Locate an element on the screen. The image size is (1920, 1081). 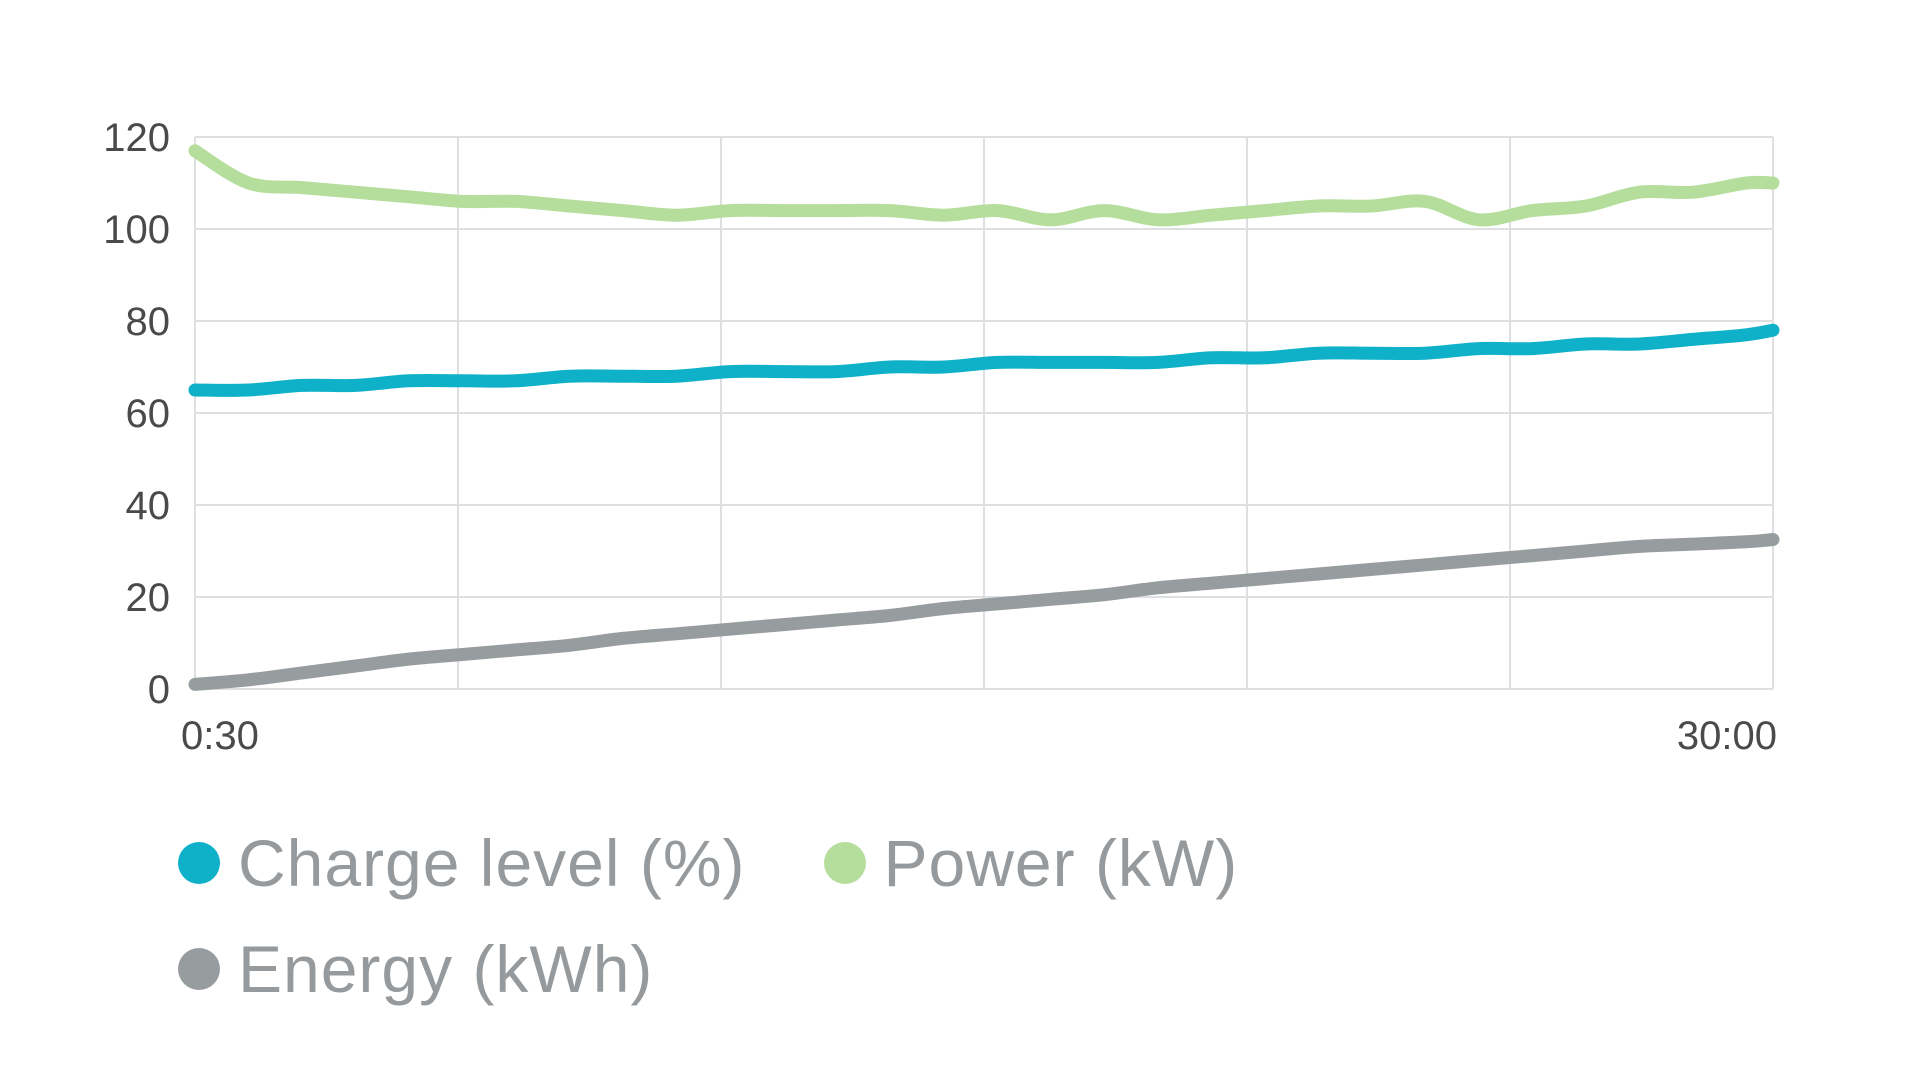
legend-label-energy: Energy (kWh) is located at coordinates (446, 969).